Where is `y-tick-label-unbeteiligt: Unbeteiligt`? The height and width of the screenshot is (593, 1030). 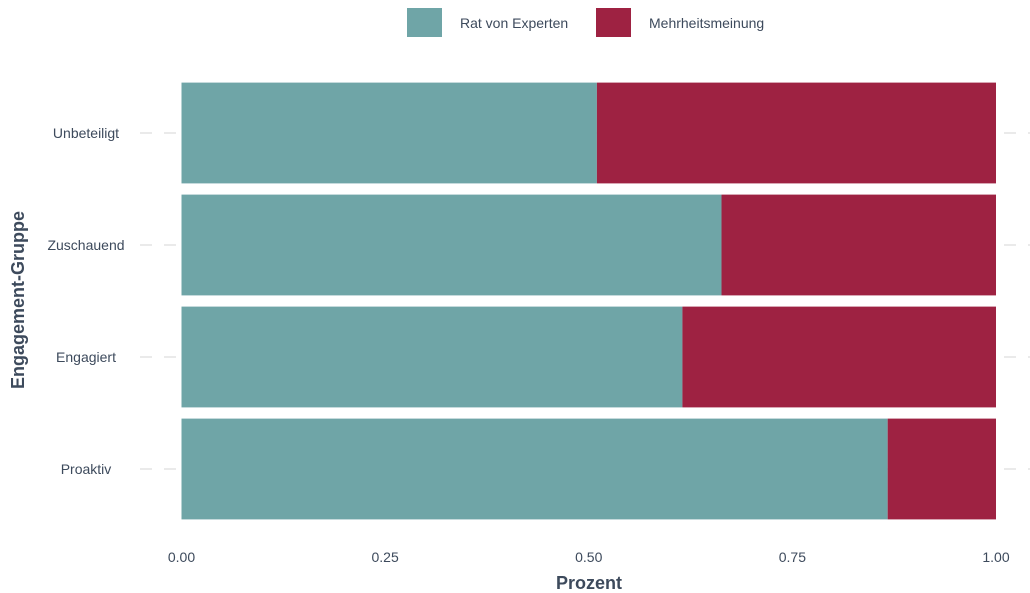
y-tick-label-unbeteiligt: Unbeteiligt is located at coordinates (86, 133).